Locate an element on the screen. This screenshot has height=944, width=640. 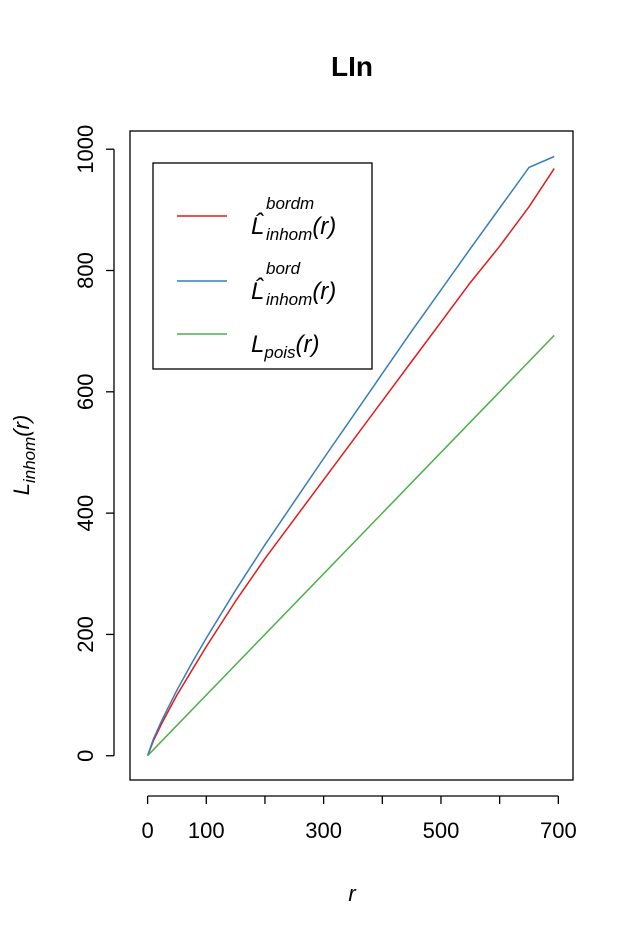
svg-text: Linhom(r) is located at coordinates (24, 455).